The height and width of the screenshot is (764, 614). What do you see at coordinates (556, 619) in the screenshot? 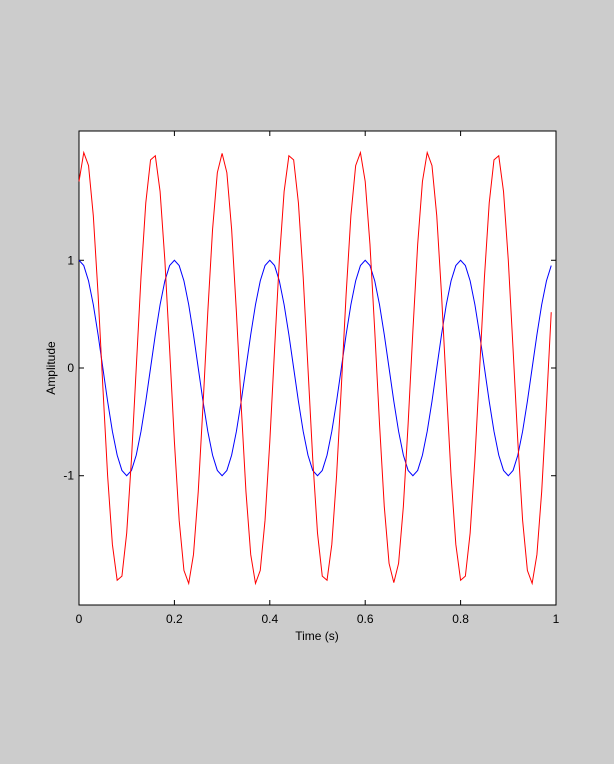
I see `x-tick-label: 1` at bounding box center [556, 619].